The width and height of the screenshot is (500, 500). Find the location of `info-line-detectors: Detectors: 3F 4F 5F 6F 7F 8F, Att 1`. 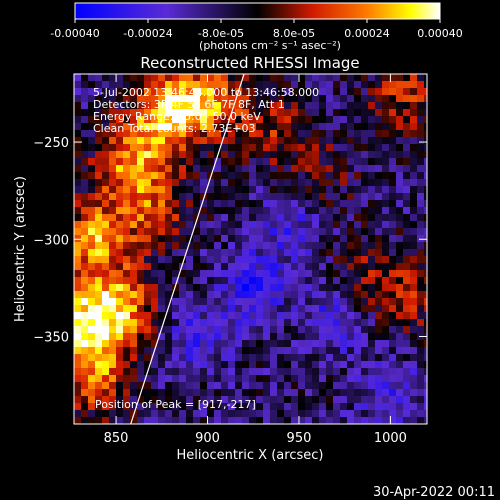

info-line-detectors: Detectors: 3F 4F 5F 6F 7F 8F, Att 1 is located at coordinates (189, 104).